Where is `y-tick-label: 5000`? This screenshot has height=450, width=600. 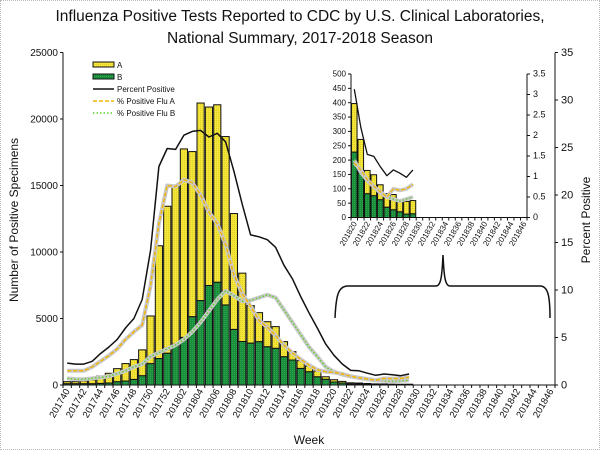 y-tick-label: 5000 is located at coordinates (47, 319).